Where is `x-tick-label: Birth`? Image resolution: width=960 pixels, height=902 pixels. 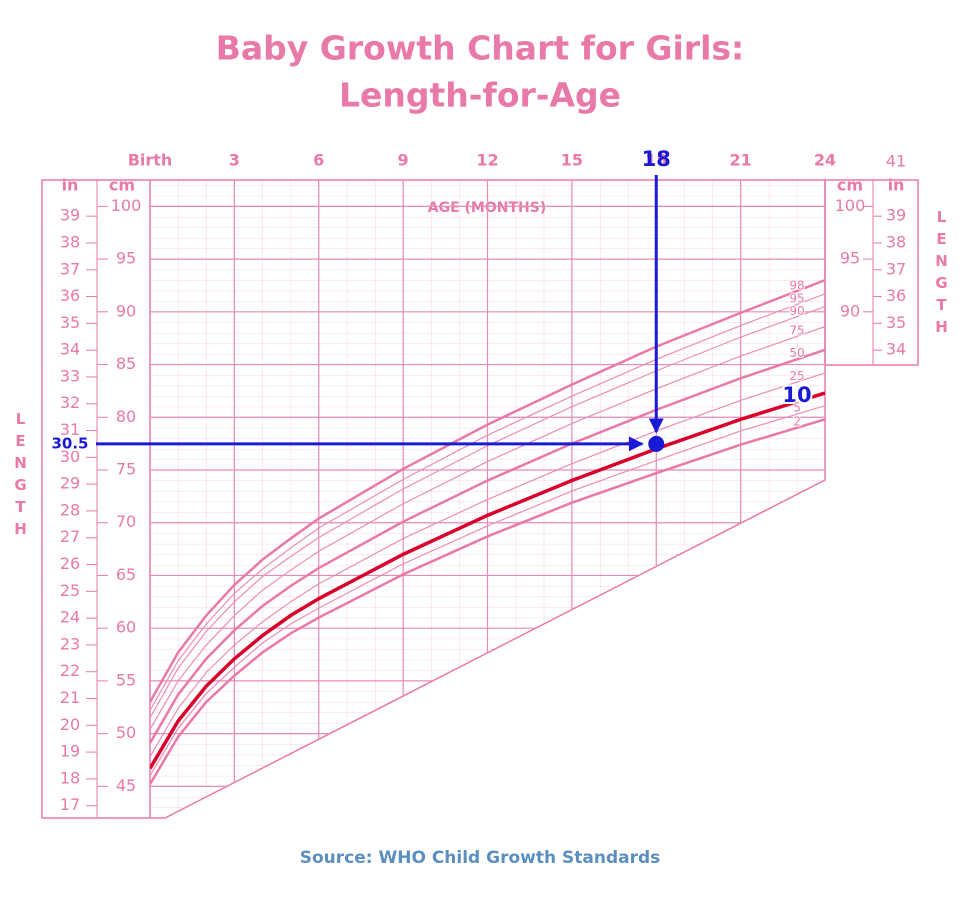 x-tick-label: Birth is located at coordinates (150, 160).